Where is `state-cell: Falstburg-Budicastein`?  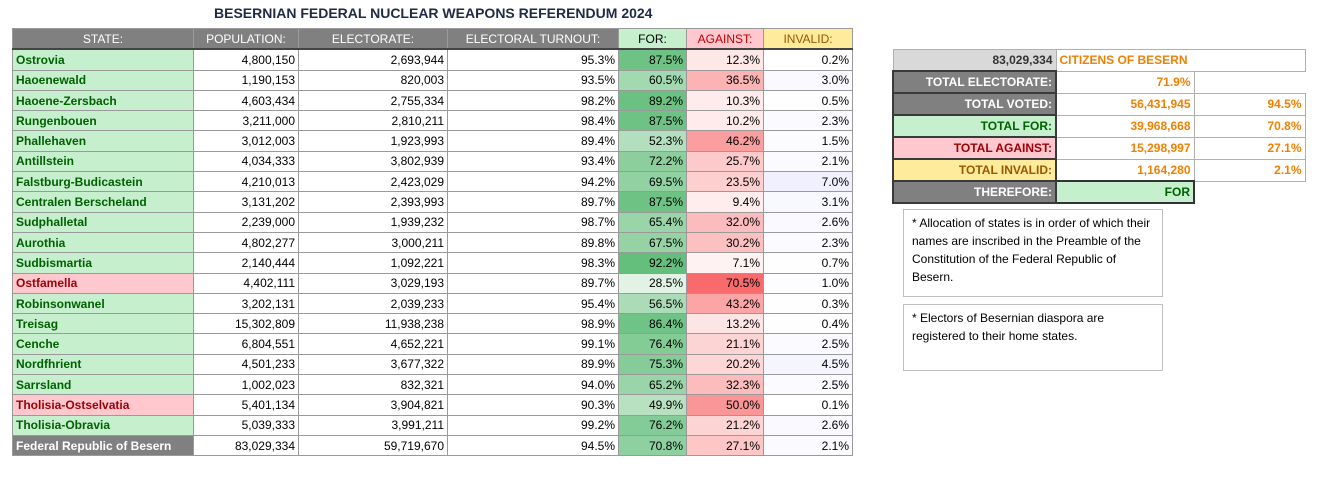 state-cell: Falstburg-Budicastein is located at coordinates (103, 182).